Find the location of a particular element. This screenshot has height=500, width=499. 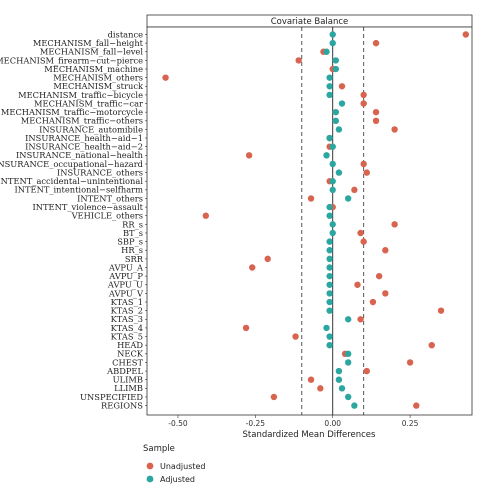

x-tick-label: -0.50 is located at coordinates (178, 423).